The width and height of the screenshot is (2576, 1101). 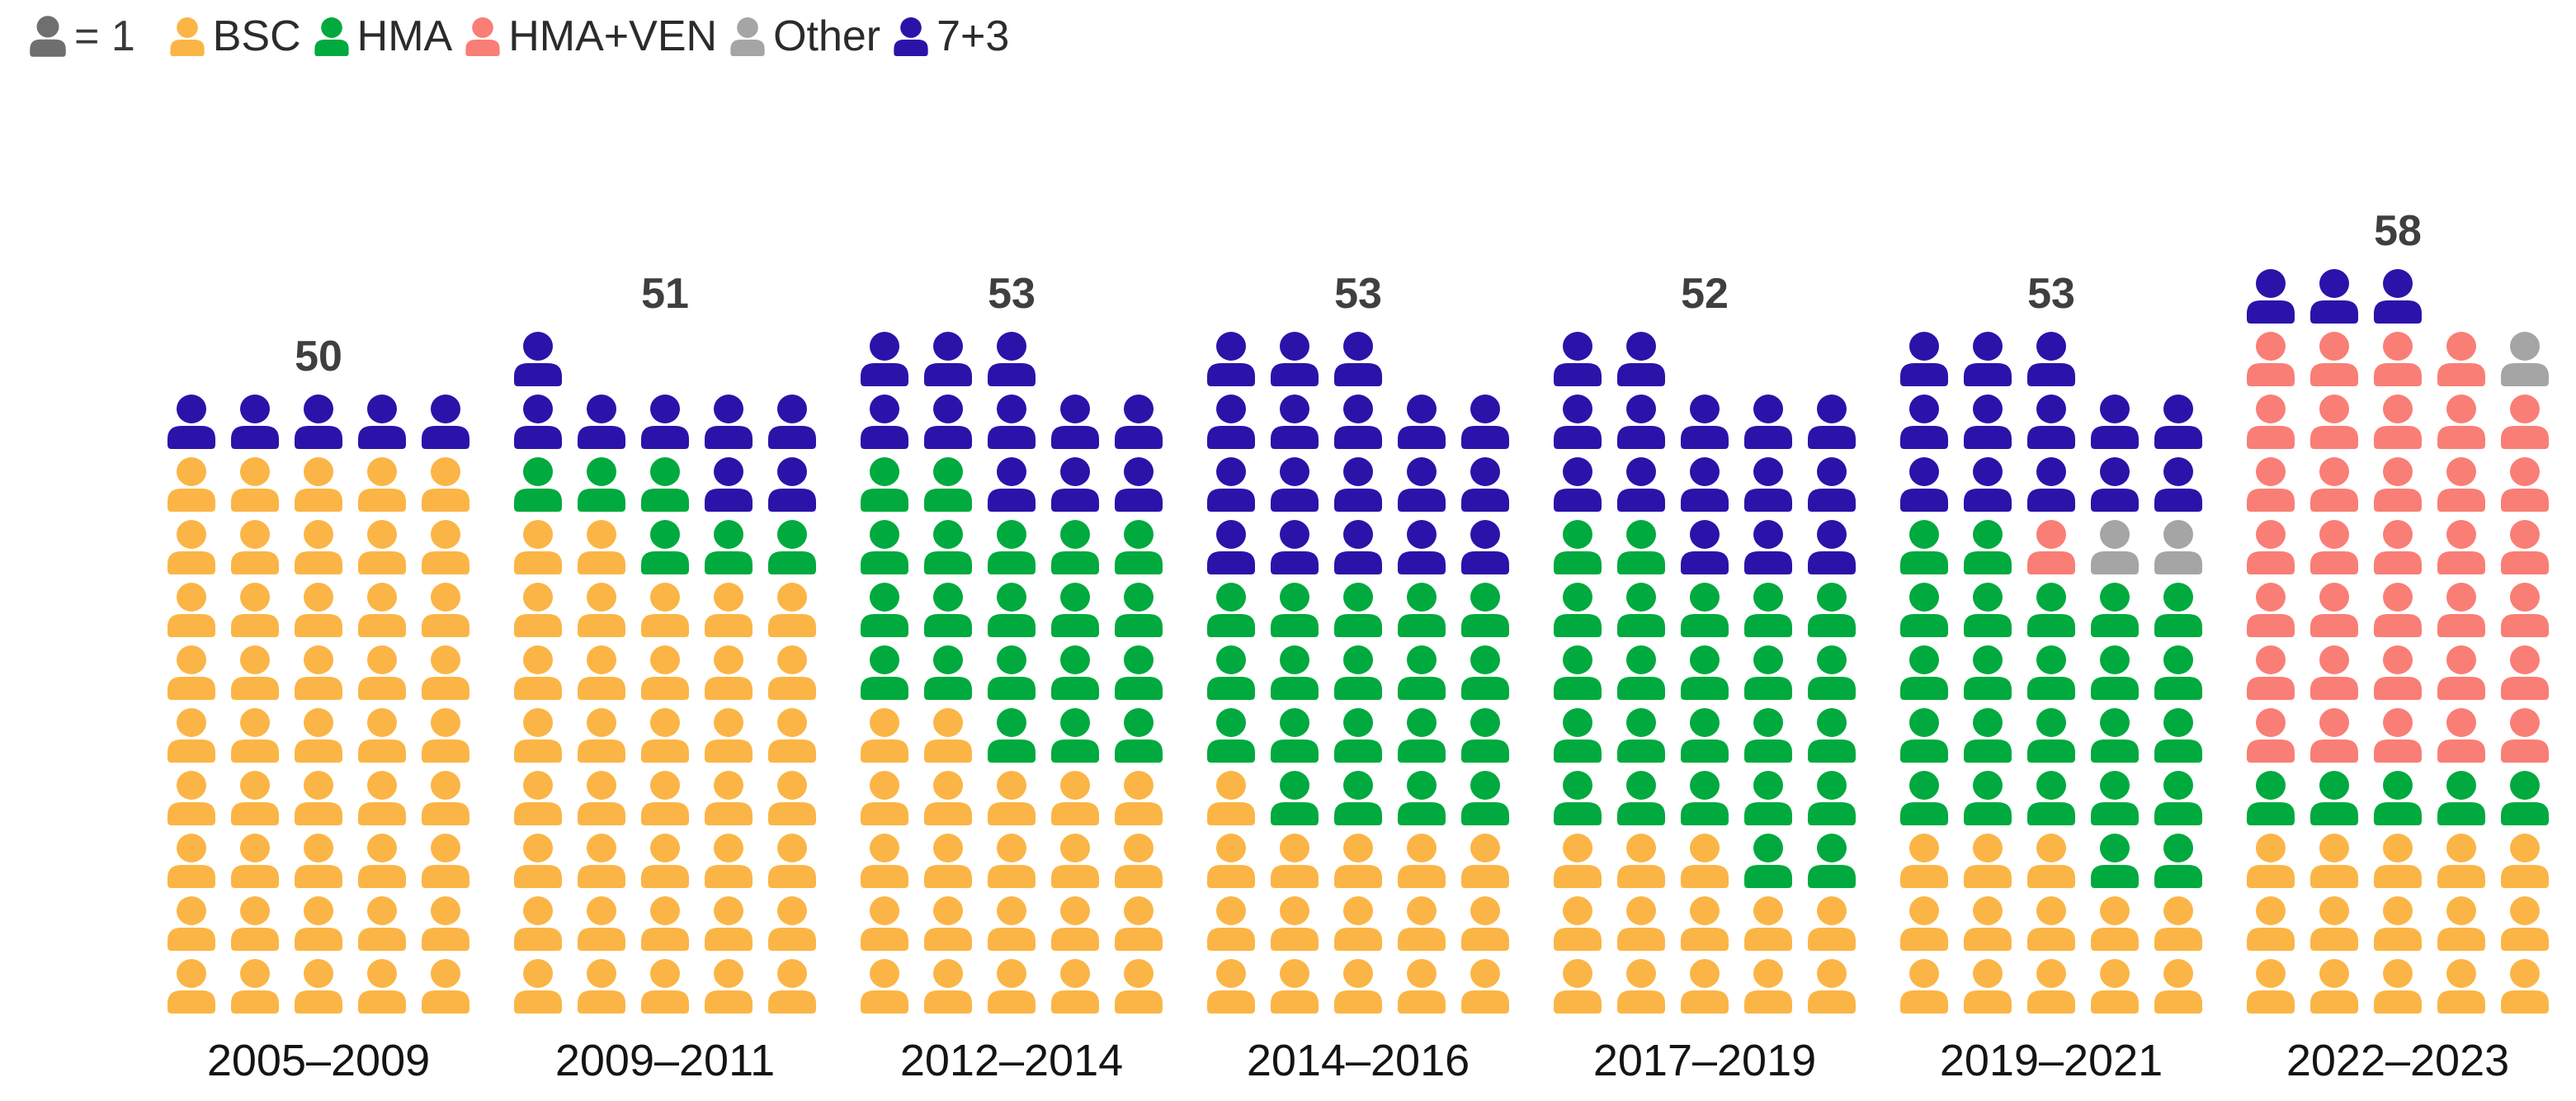 I want to click on legend-unit-person-icon, so click(x=48, y=36).